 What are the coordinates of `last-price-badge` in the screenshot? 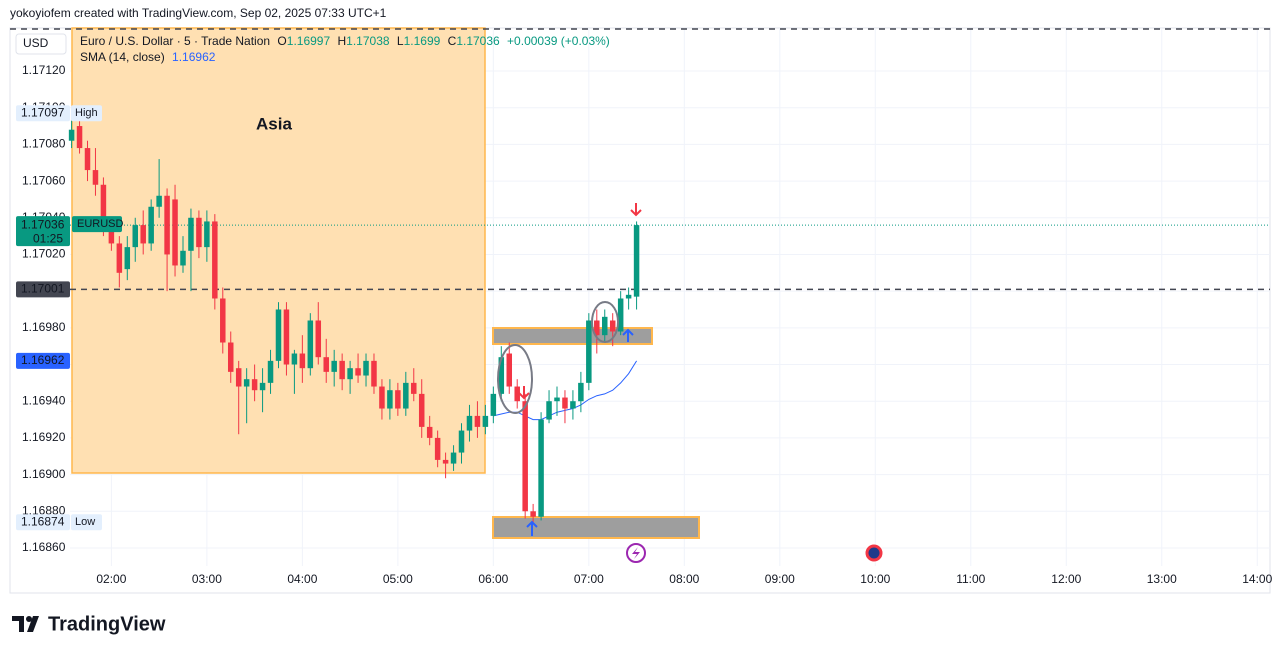 It's located at (43, 231).